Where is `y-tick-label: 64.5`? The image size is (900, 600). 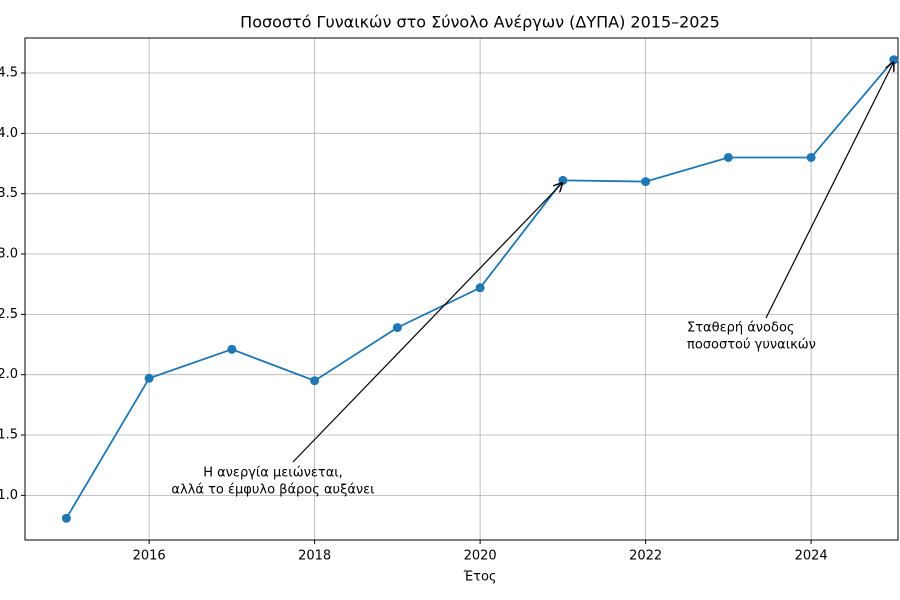
y-tick-label: 64.5 is located at coordinates (9, 72).